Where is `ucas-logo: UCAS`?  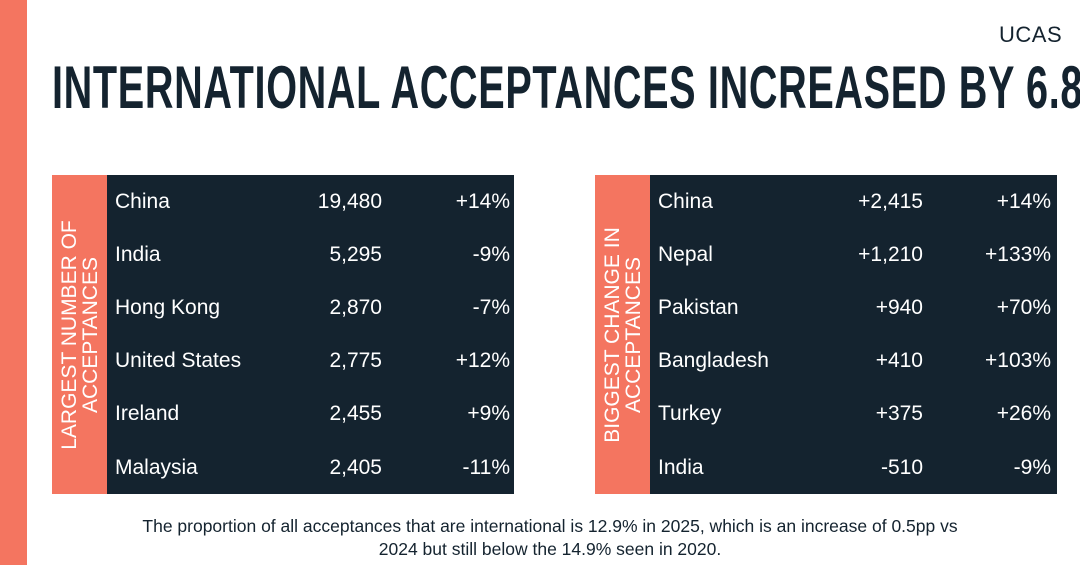 ucas-logo: UCAS is located at coordinates (1031, 34).